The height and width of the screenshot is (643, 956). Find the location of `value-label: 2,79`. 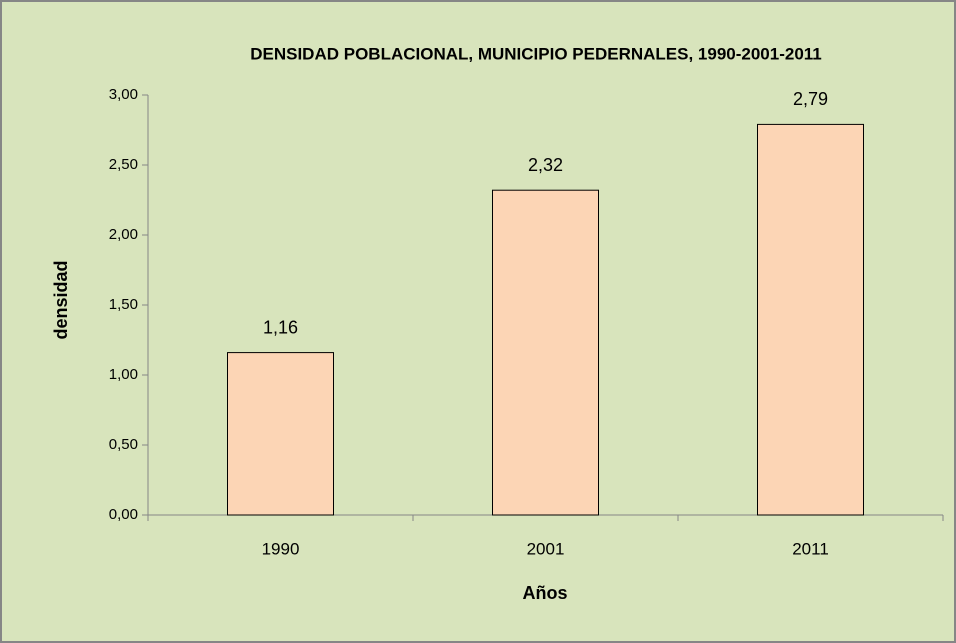

value-label: 2,79 is located at coordinates (810, 99).